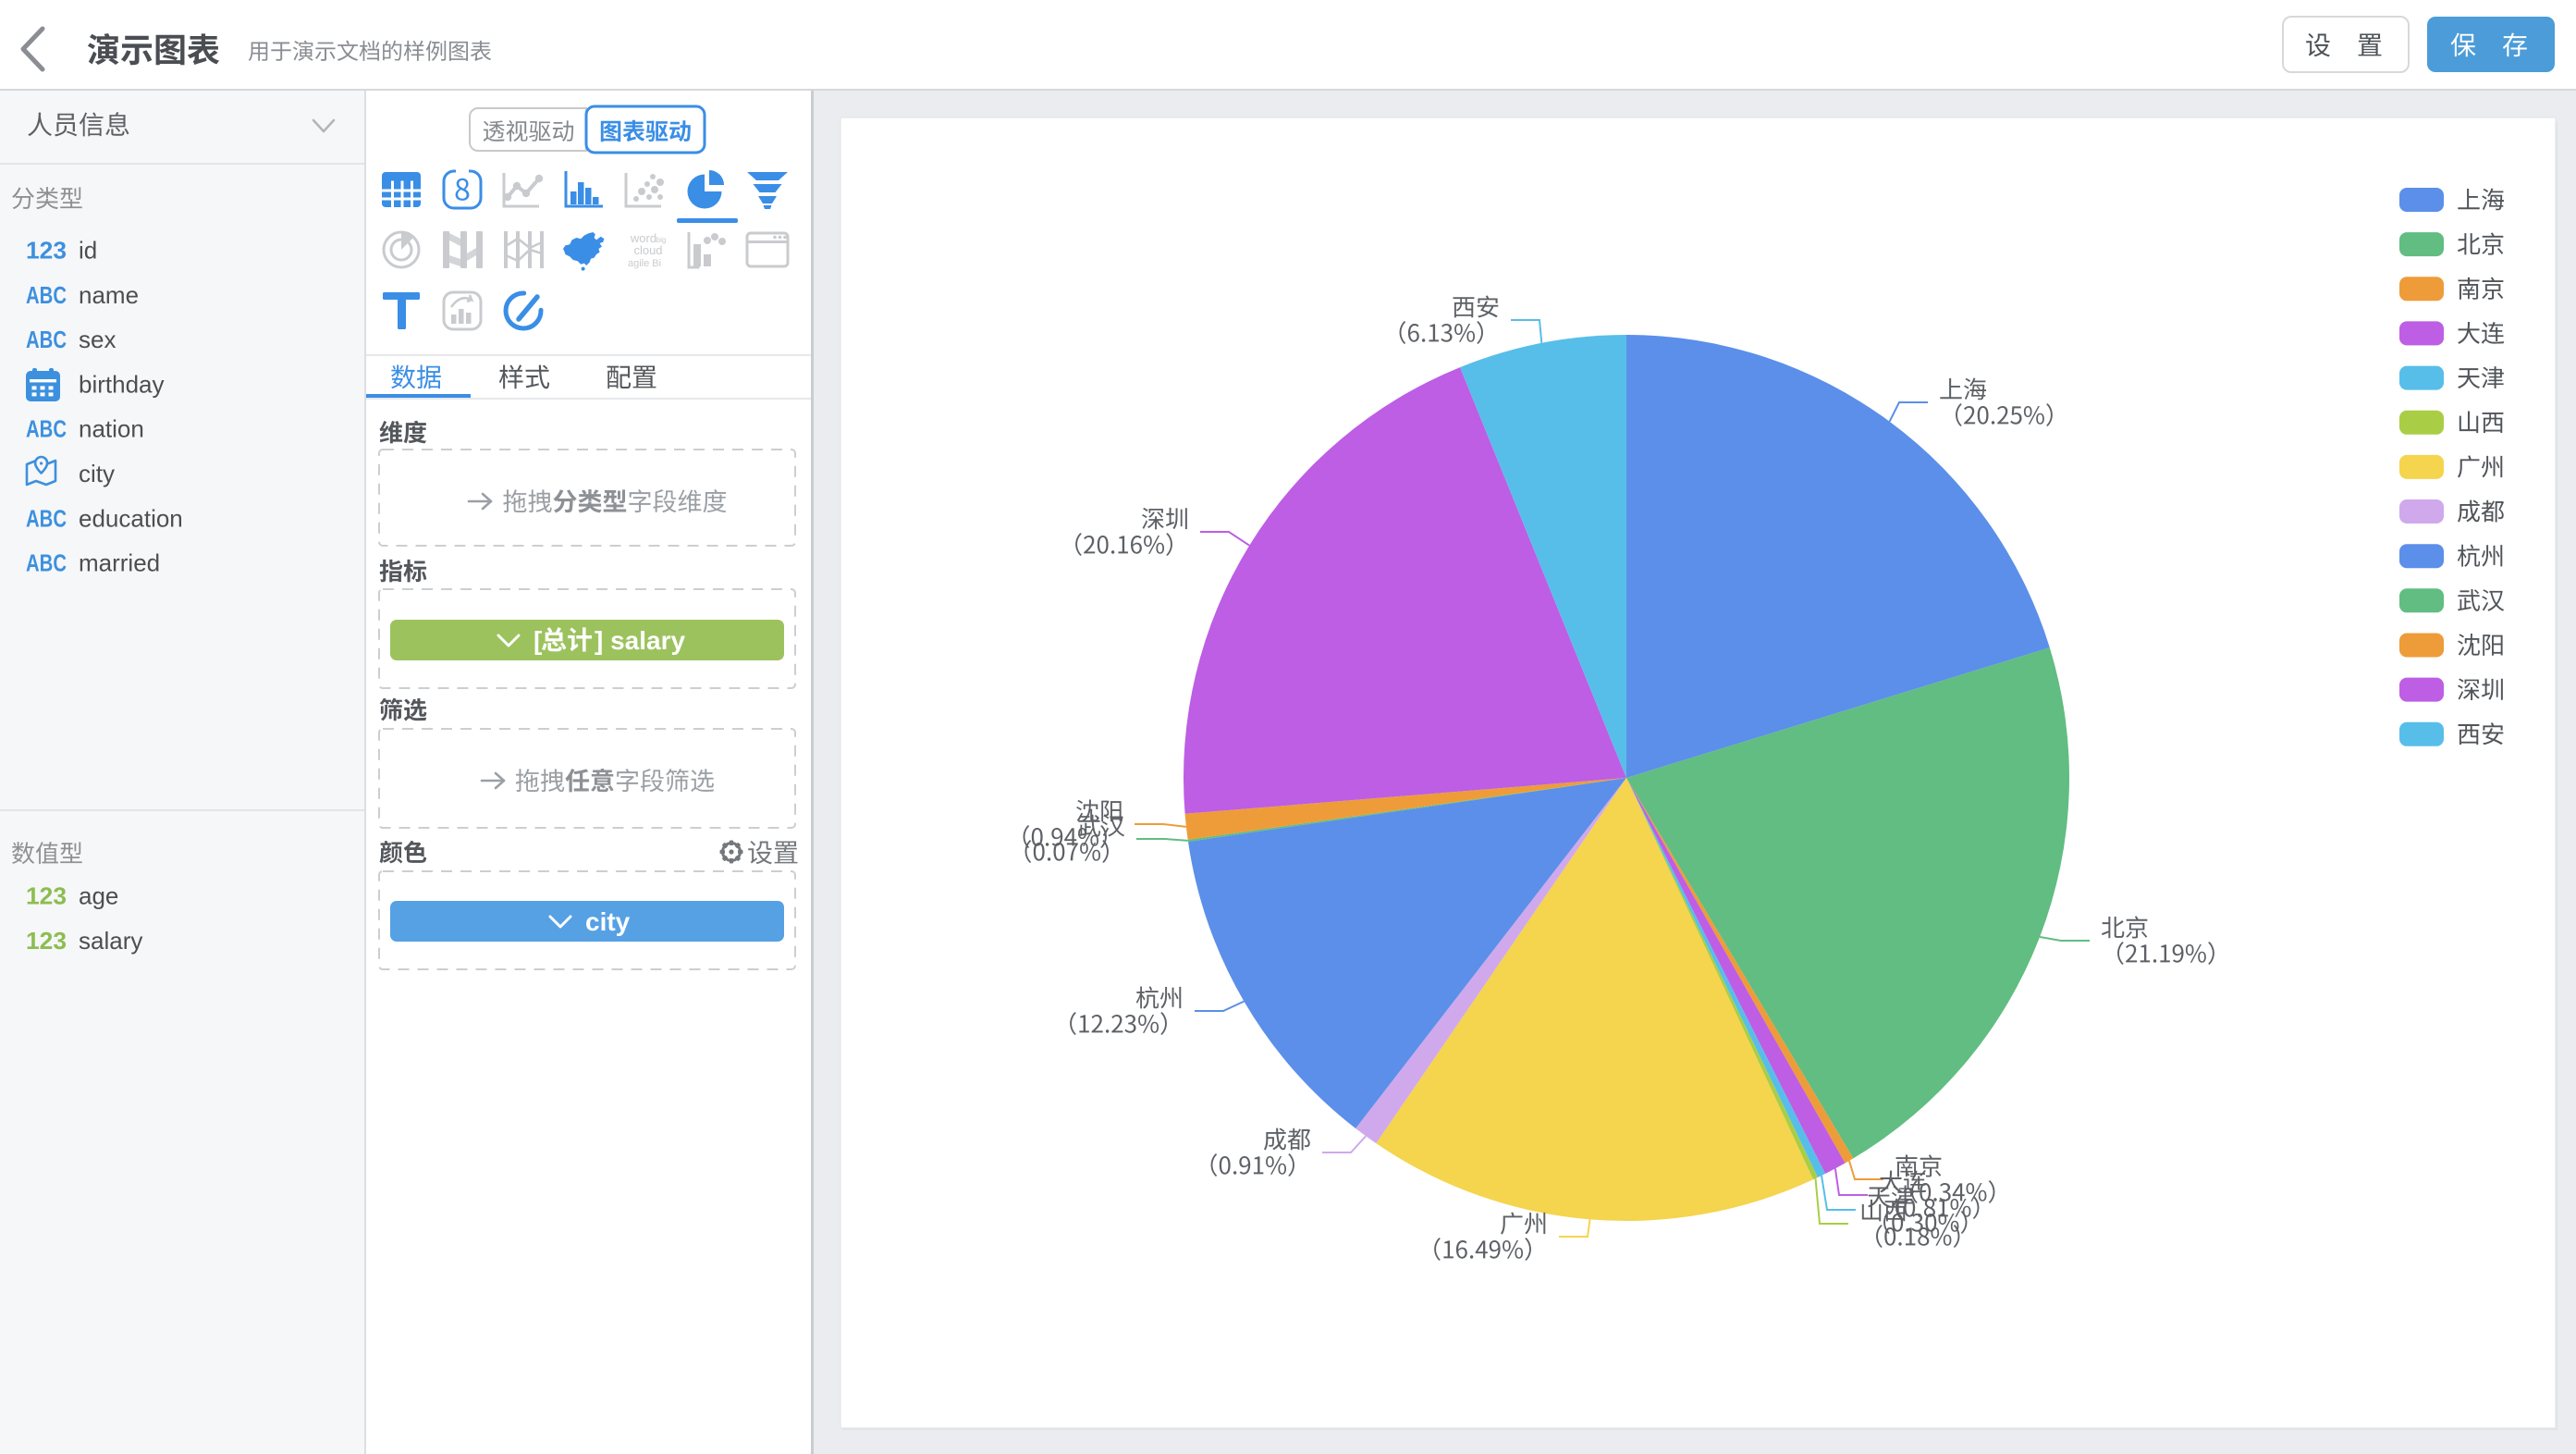 The height and width of the screenshot is (1454, 2576). What do you see at coordinates (644, 263) in the screenshot?
I see `svg-text: agile Bi` at bounding box center [644, 263].